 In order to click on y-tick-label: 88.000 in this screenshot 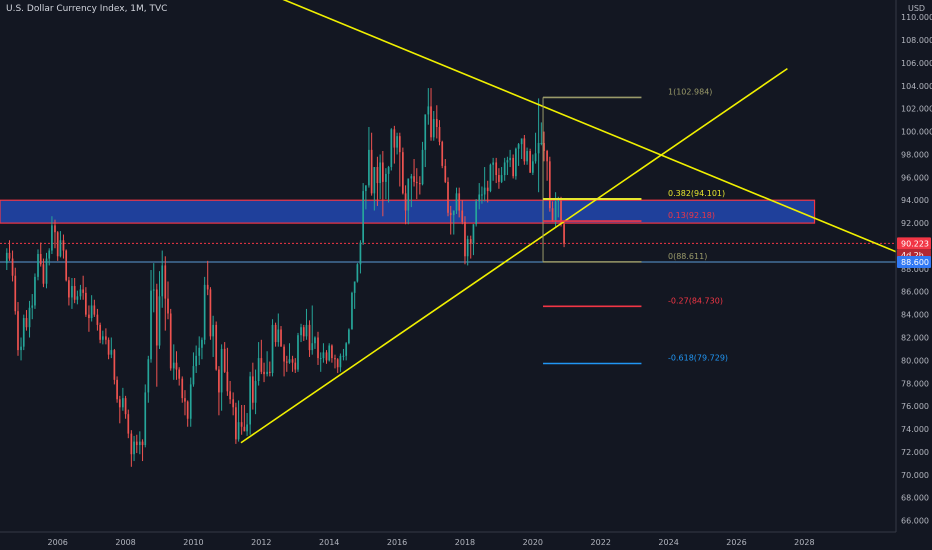, I will do `click(915, 269)`.